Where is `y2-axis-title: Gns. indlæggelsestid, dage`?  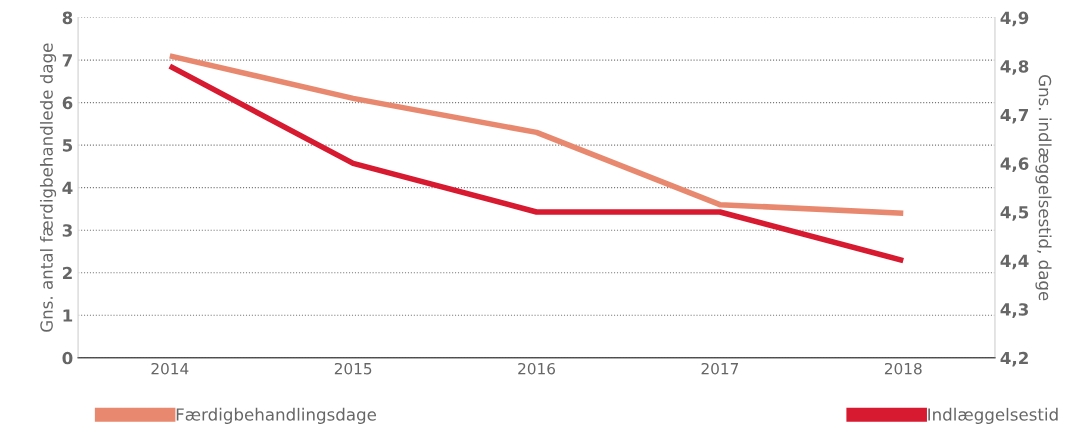 y2-axis-title: Gns. indlæggelsestid, dage is located at coordinates (1043, 188).